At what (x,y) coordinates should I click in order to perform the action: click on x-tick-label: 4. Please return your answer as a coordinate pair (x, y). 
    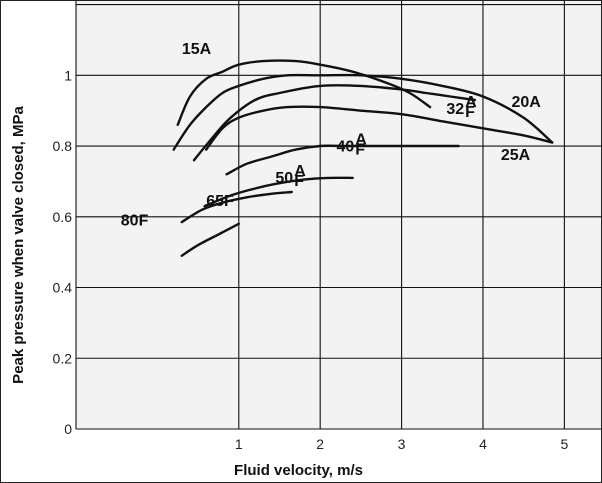
    Looking at the image, I should click on (483, 444).